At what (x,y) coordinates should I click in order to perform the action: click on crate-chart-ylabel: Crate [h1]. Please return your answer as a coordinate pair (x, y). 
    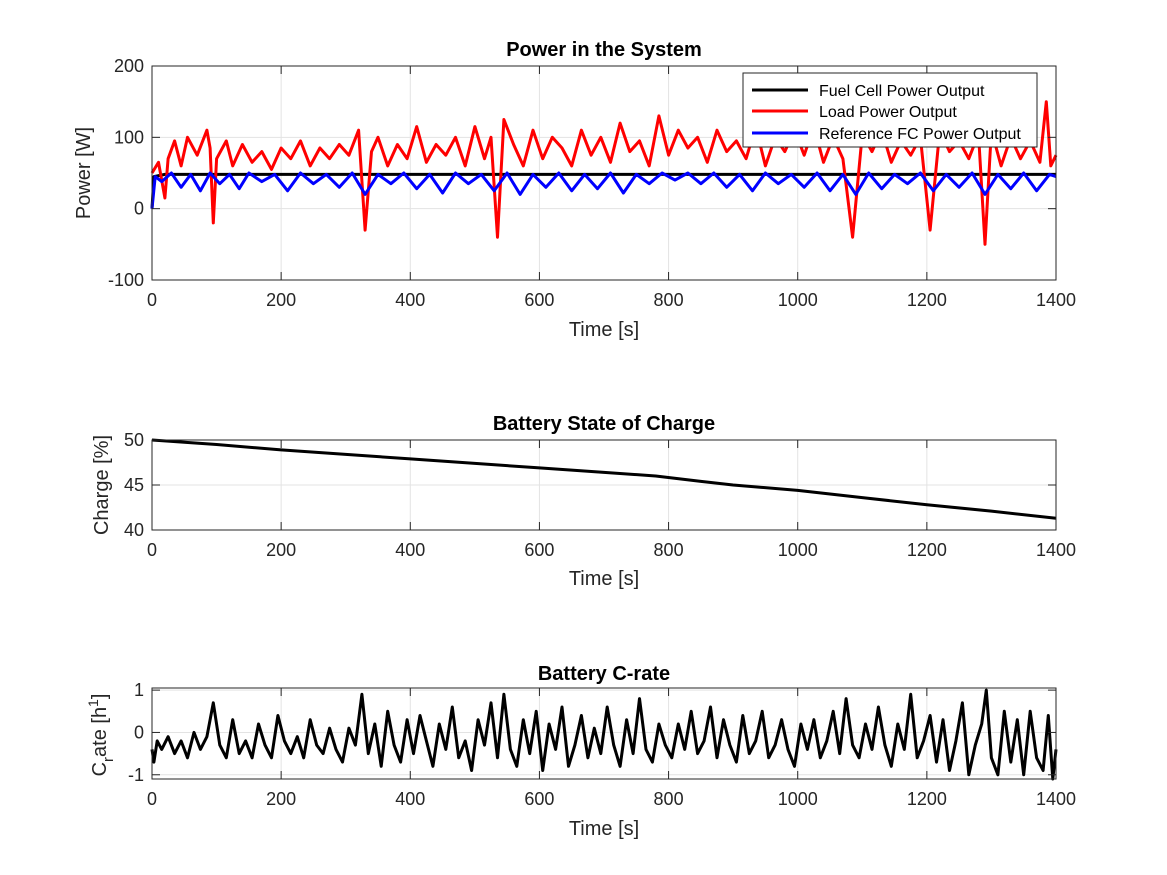
    Looking at the image, I should click on (101, 735).